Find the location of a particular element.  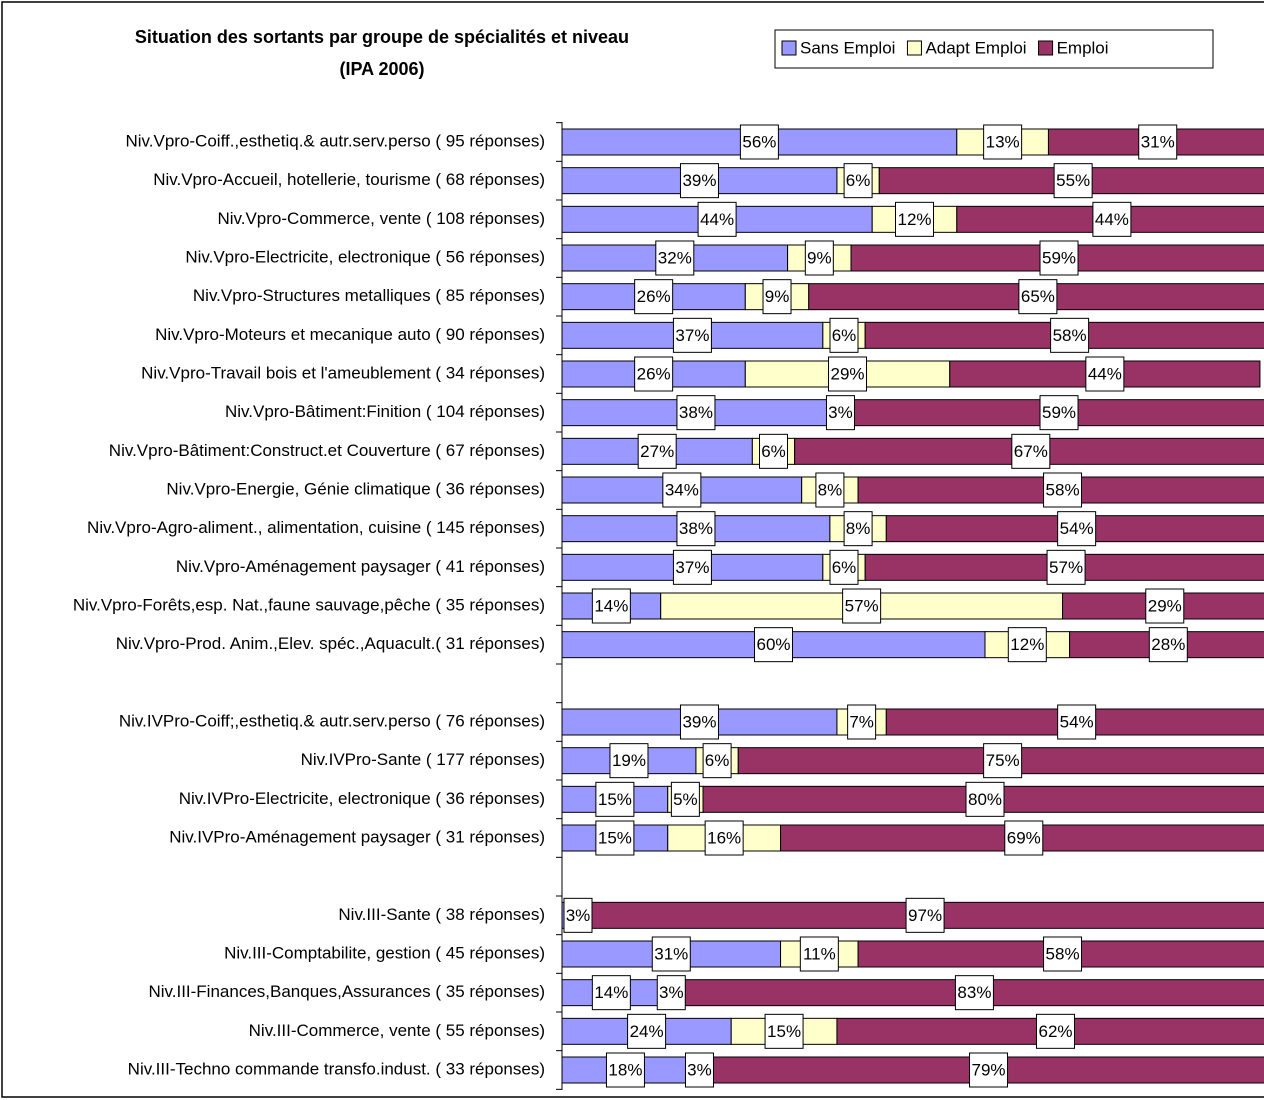

data-label: 83% is located at coordinates (974, 992).